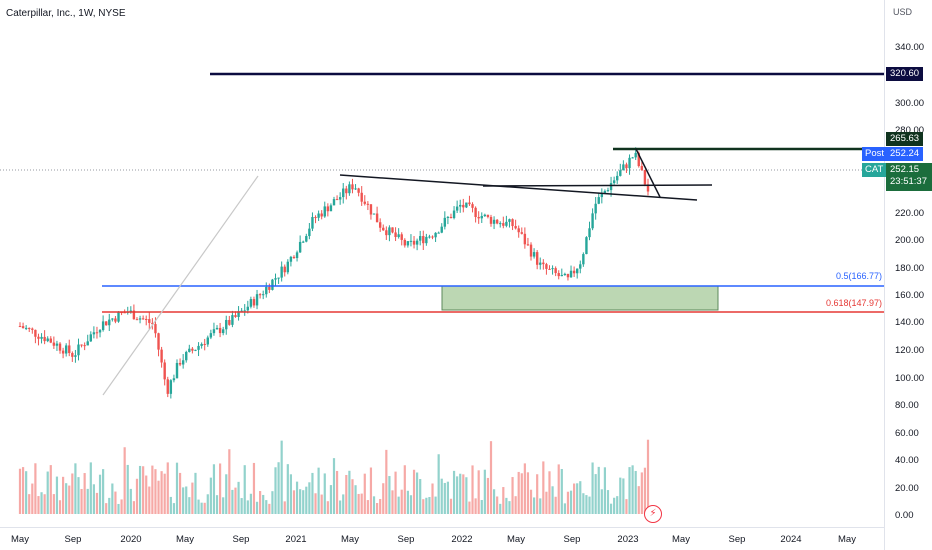 Image resolution: width=932 pixels, height=550 pixels. Describe the element at coordinates (180, 285) in the screenshot. I see `trend-ray-line` at that location.